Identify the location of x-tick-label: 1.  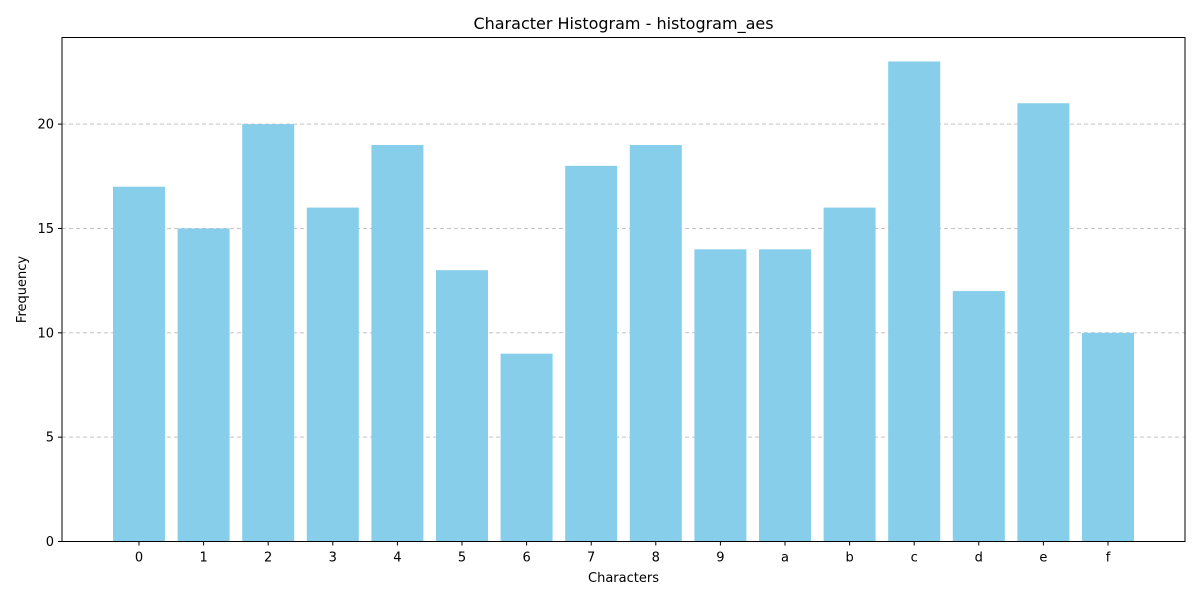
(203, 558).